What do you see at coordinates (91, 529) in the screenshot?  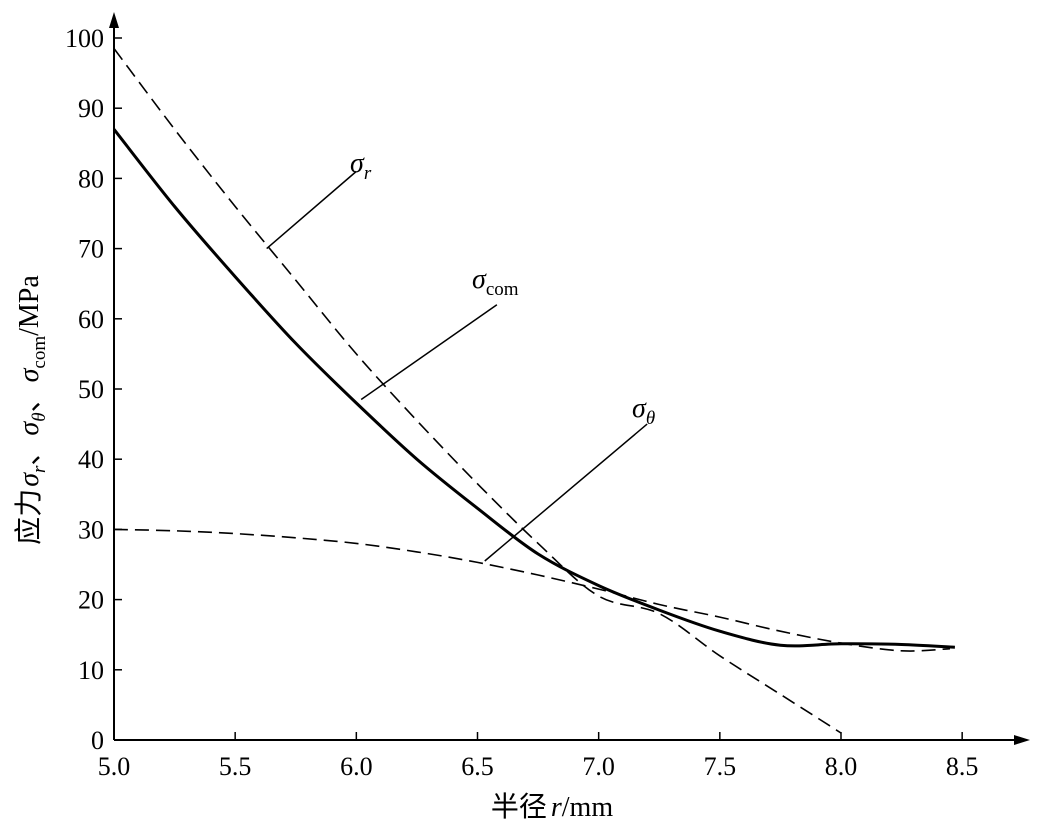 I see `y-tick-label: 30` at bounding box center [91, 529].